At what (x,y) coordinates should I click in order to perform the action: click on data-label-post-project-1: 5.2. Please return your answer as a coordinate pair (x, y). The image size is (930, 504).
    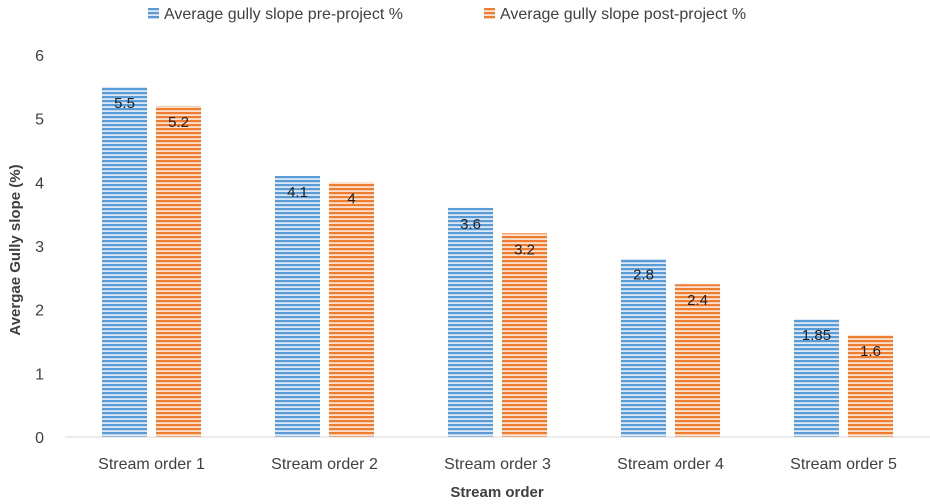
    Looking at the image, I should click on (178, 122).